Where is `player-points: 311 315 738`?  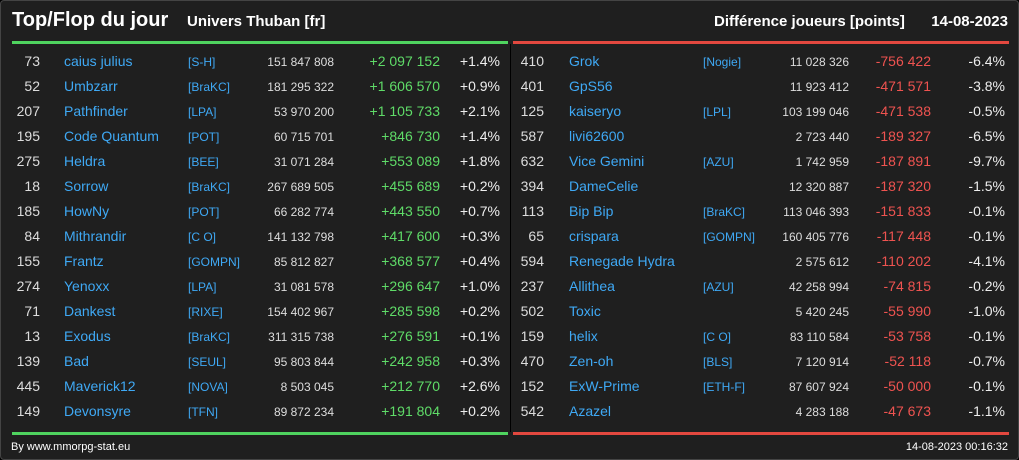
player-points: 311 315 738 is located at coordinates (301, 337).